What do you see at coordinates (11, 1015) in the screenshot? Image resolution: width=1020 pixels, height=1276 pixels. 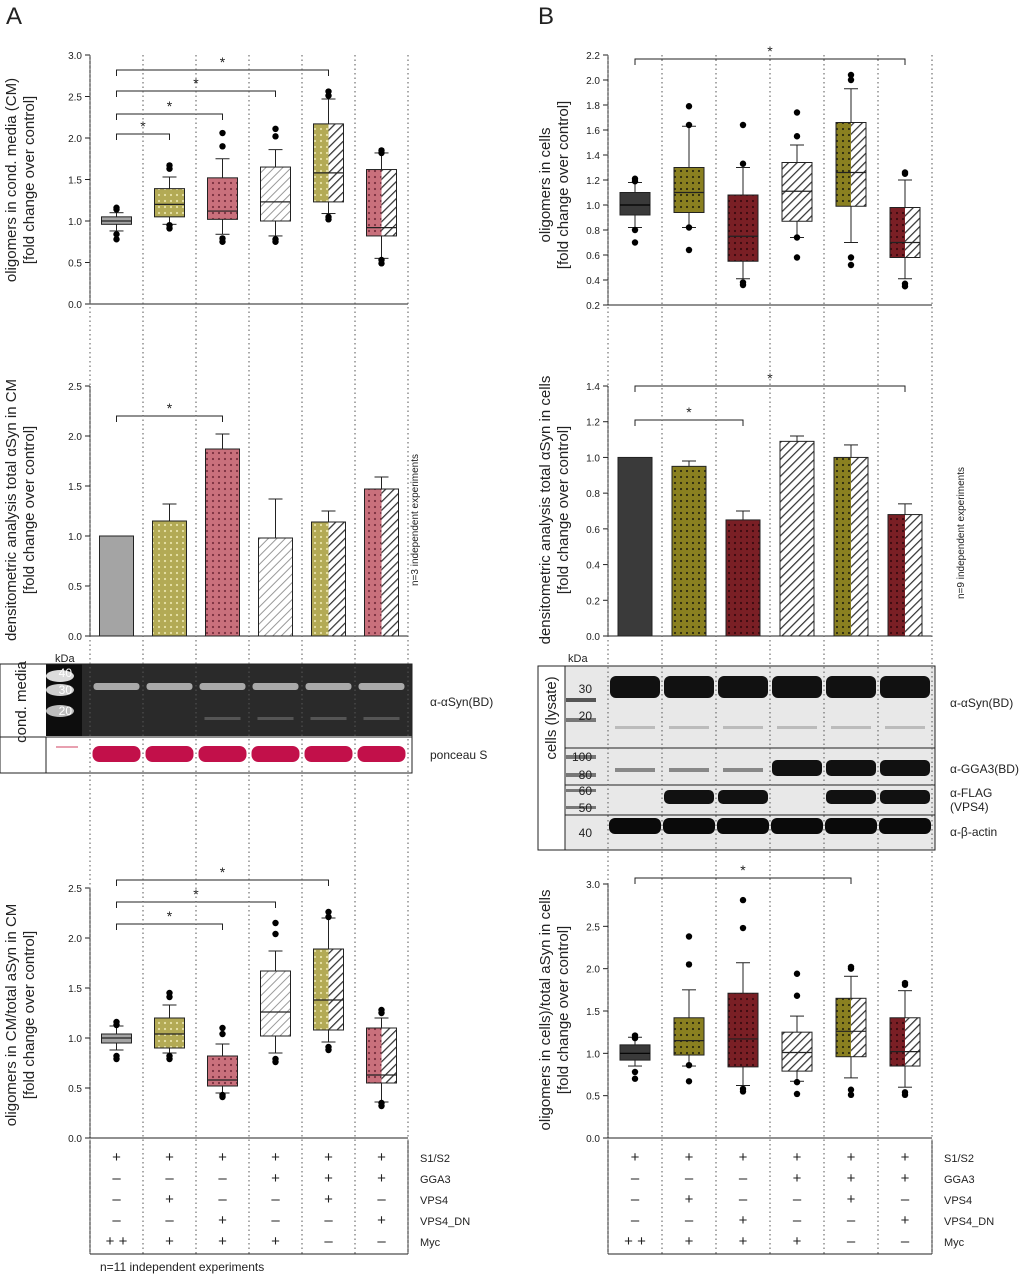 I see `a-bot-ylabel-1: oligomers in CM/total aSyn in CM` at bounding box center [11, 1015].